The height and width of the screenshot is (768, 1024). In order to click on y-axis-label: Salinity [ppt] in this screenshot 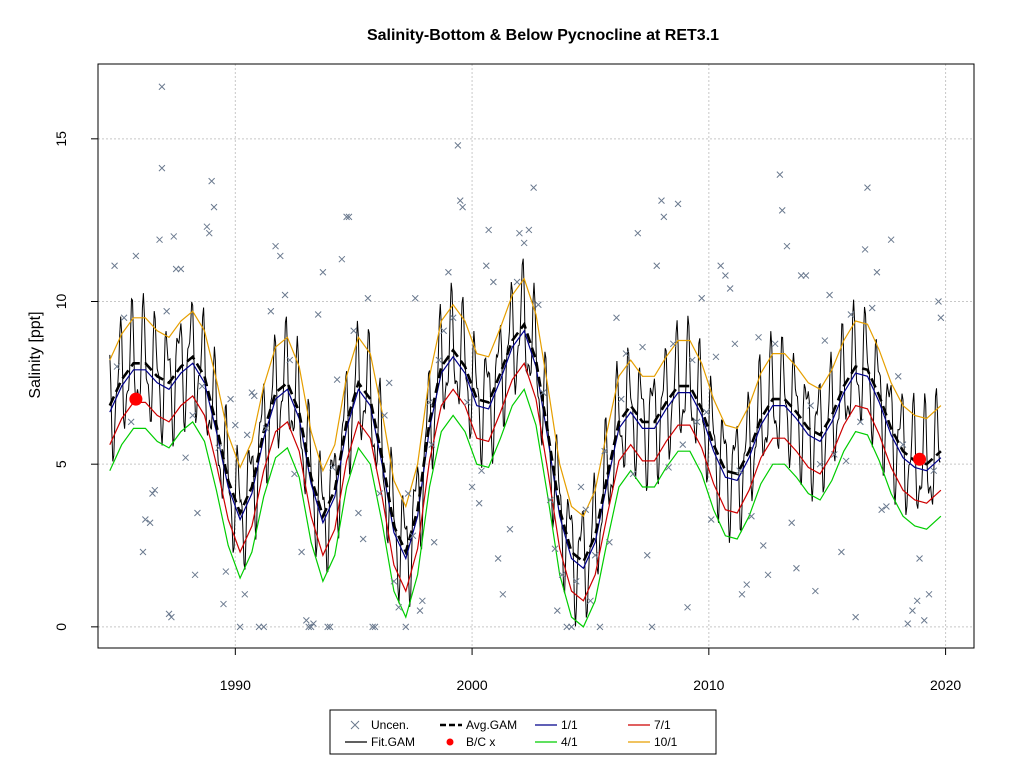, I will do `click(35, 354)`.